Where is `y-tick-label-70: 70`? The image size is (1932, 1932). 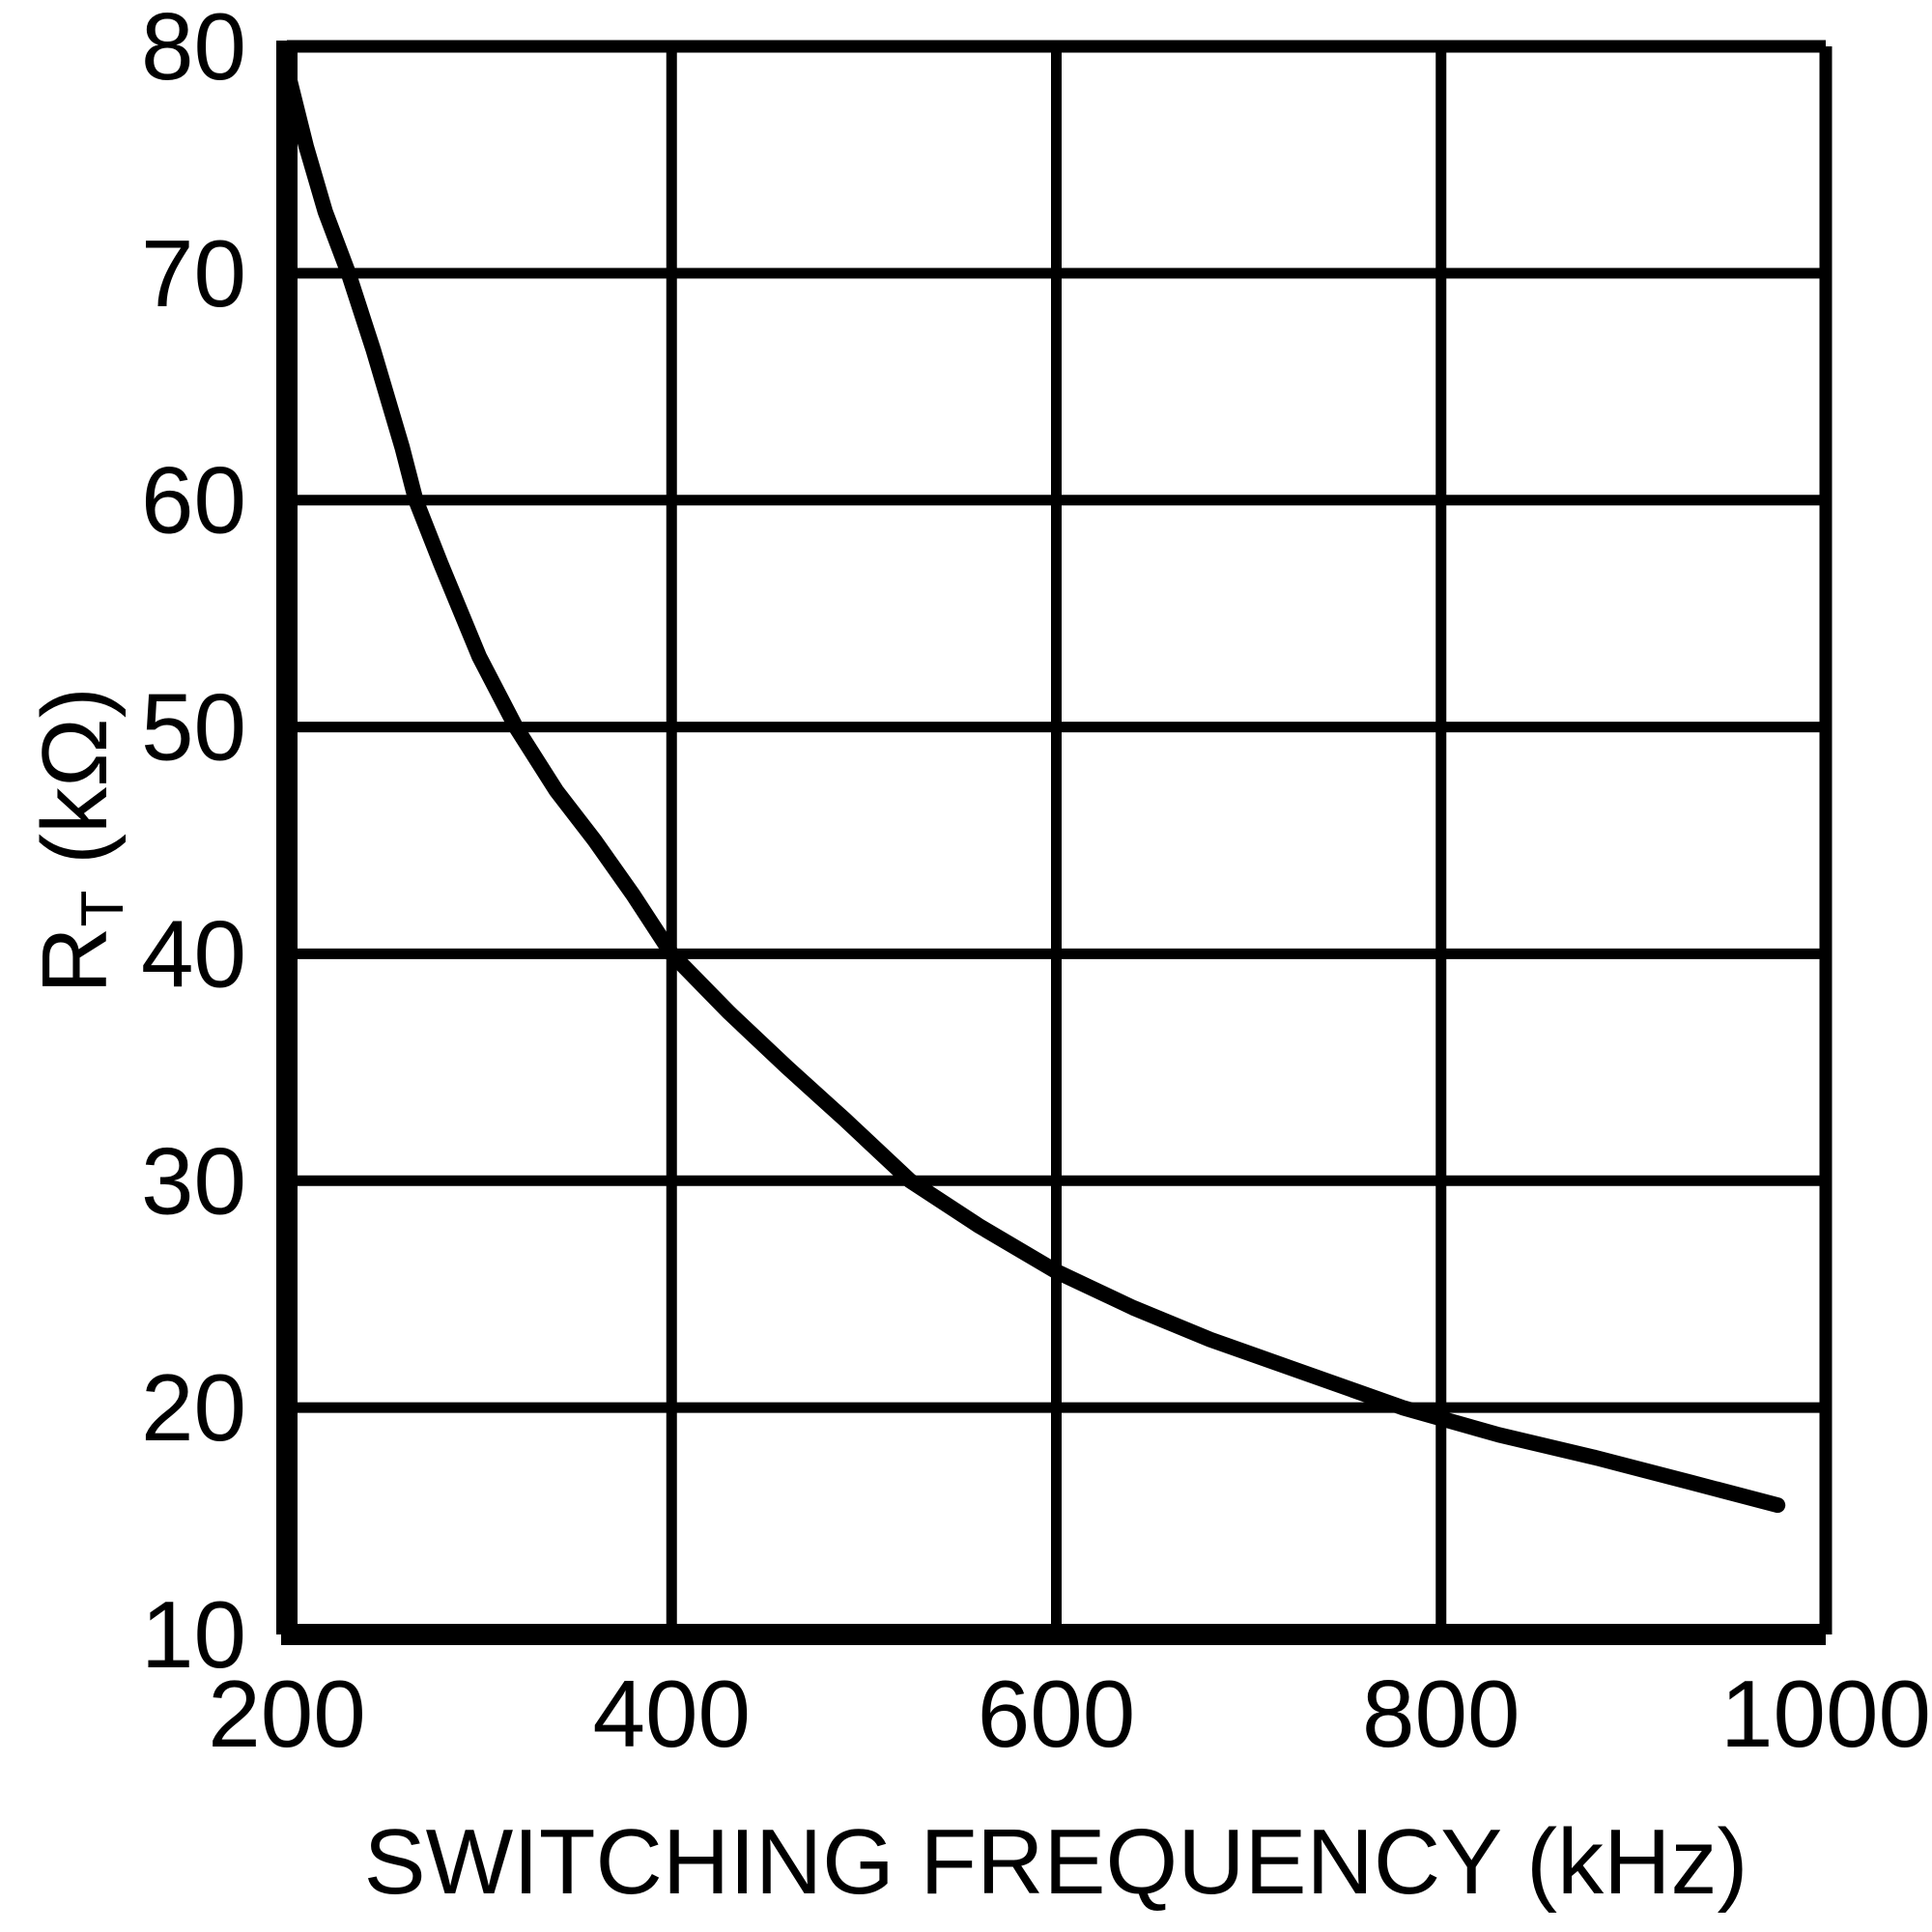
y-tick-label-70: 70 is located at coordinates (193, 273).